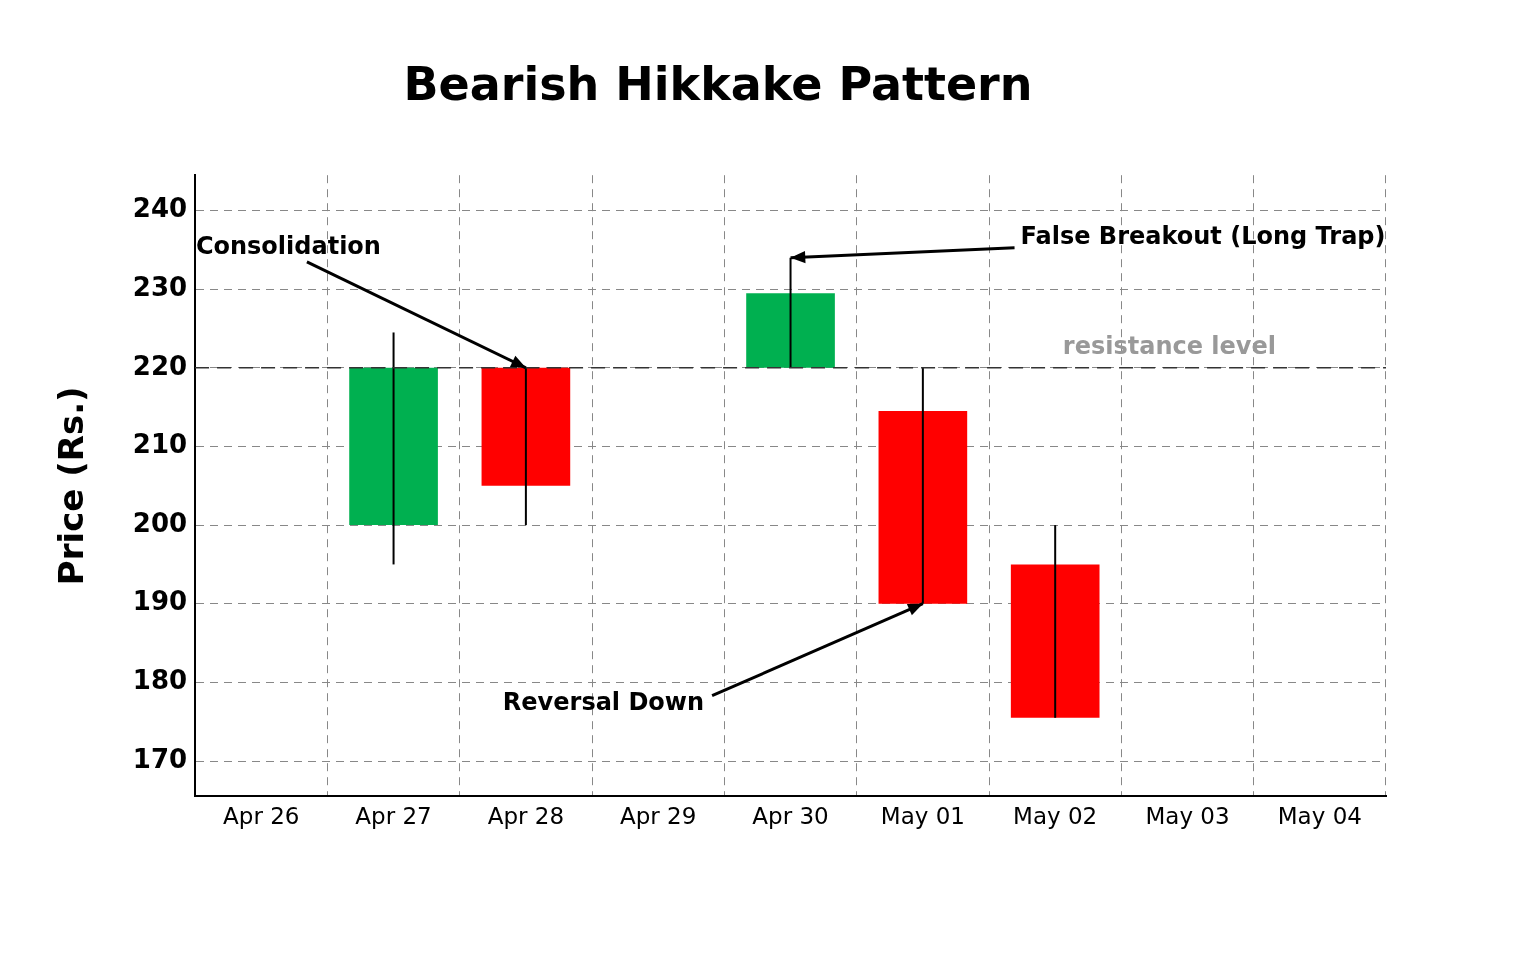  What do you see at coordinates (922, 816) in the screenshot?
I see `x-tick-label: May 01` at bounding box center [922, 816].